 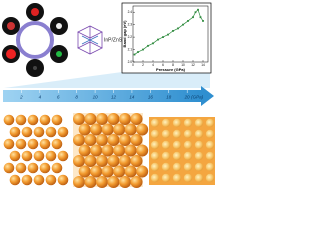 What do you see at coordinates (163, 65) in the screenshot?
I see `x-tick-label: 6` at bounding box center [163, 65].